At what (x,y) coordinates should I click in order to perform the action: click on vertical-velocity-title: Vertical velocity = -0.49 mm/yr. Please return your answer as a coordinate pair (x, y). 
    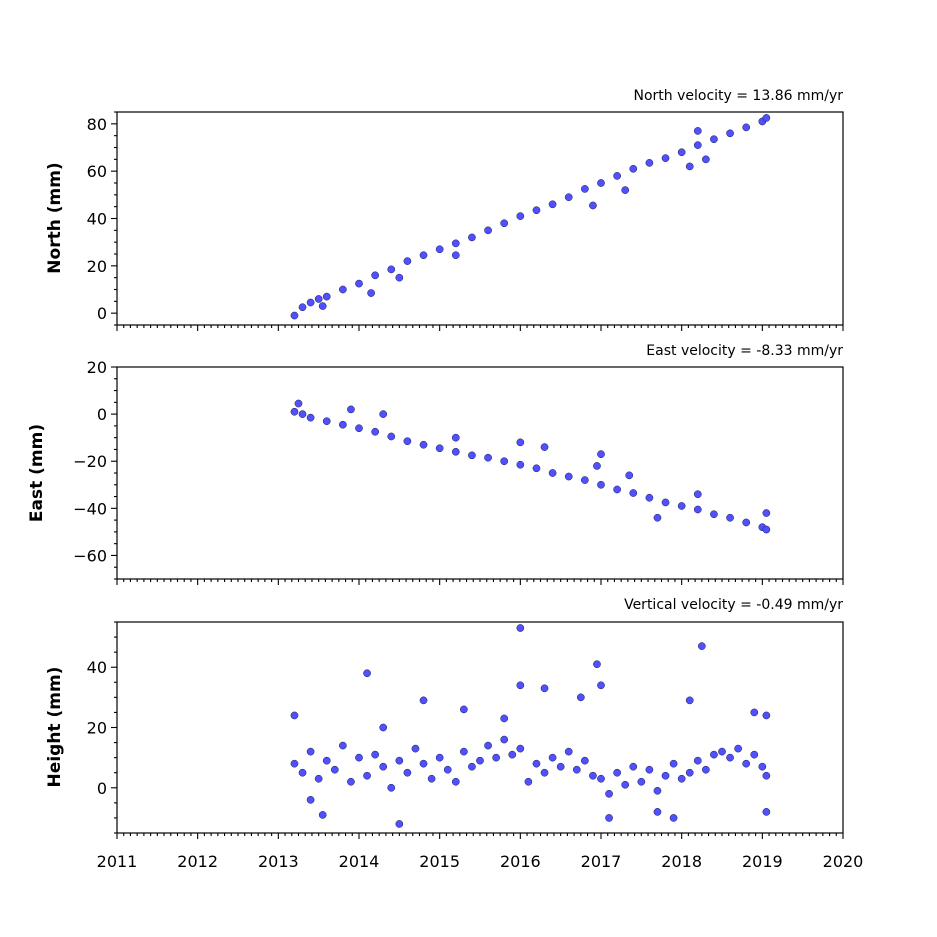
    Looking at the image, I should click on (733, 605).